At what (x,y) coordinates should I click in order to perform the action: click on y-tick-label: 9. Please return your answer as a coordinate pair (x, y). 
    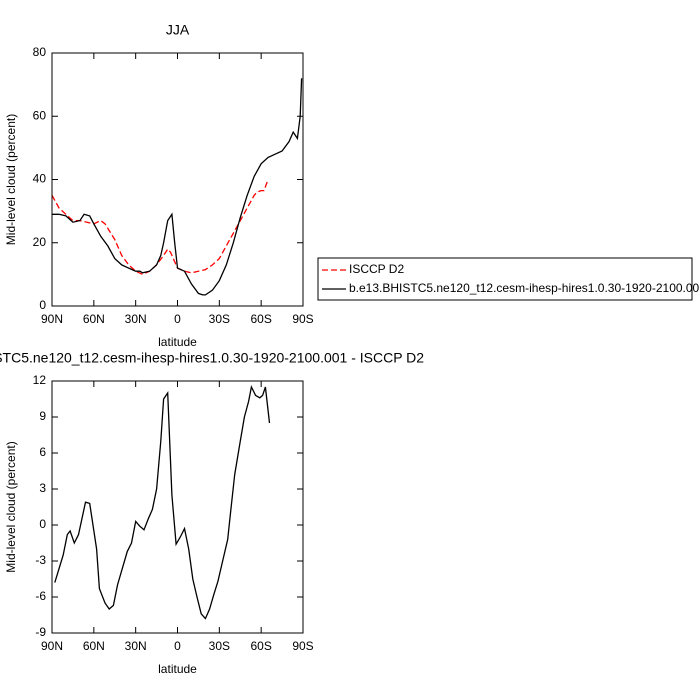
    Looking at the image, I should click on (42, 416).